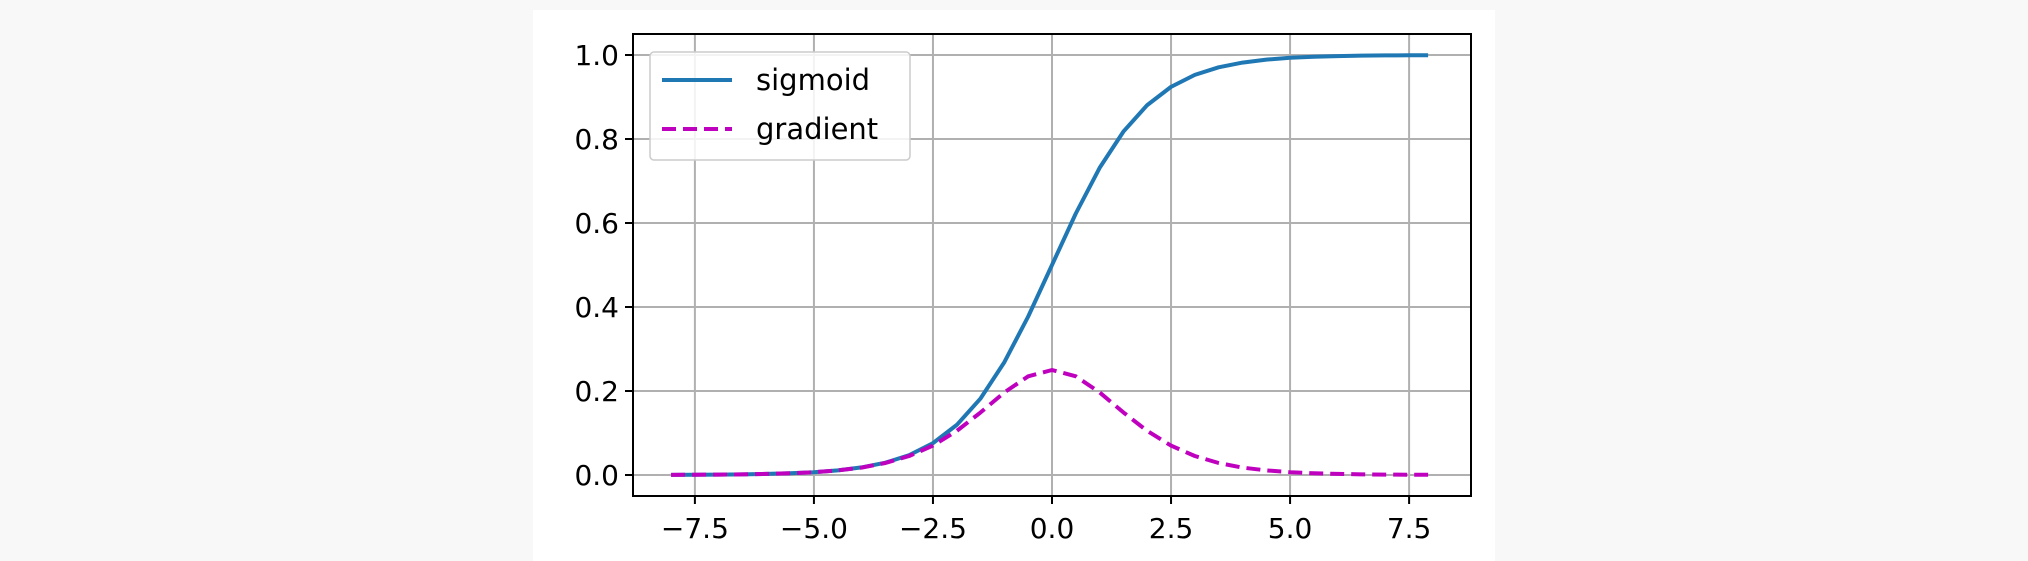  Describe the element at coordinates (596, 55) in the screenshot. I see `y-tick-label: 1.0` at that location.